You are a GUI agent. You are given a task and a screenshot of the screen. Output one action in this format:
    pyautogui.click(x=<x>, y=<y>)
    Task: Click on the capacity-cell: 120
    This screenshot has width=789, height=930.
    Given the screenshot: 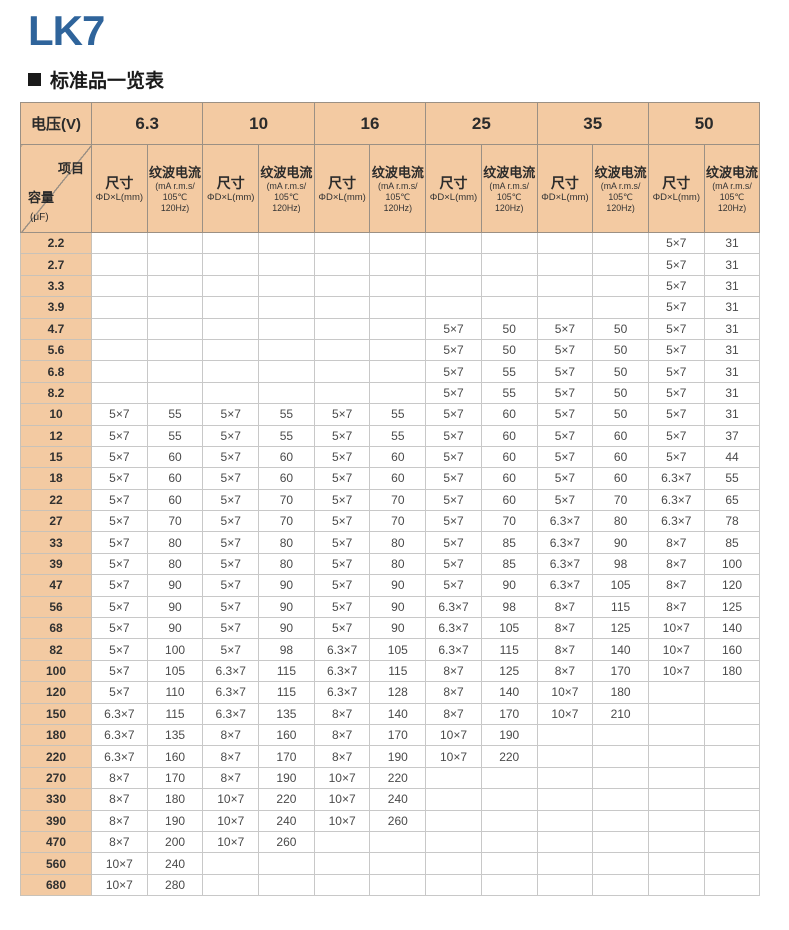 What is the action you would take?
    pyautogui.click(x=56, y=692)
    